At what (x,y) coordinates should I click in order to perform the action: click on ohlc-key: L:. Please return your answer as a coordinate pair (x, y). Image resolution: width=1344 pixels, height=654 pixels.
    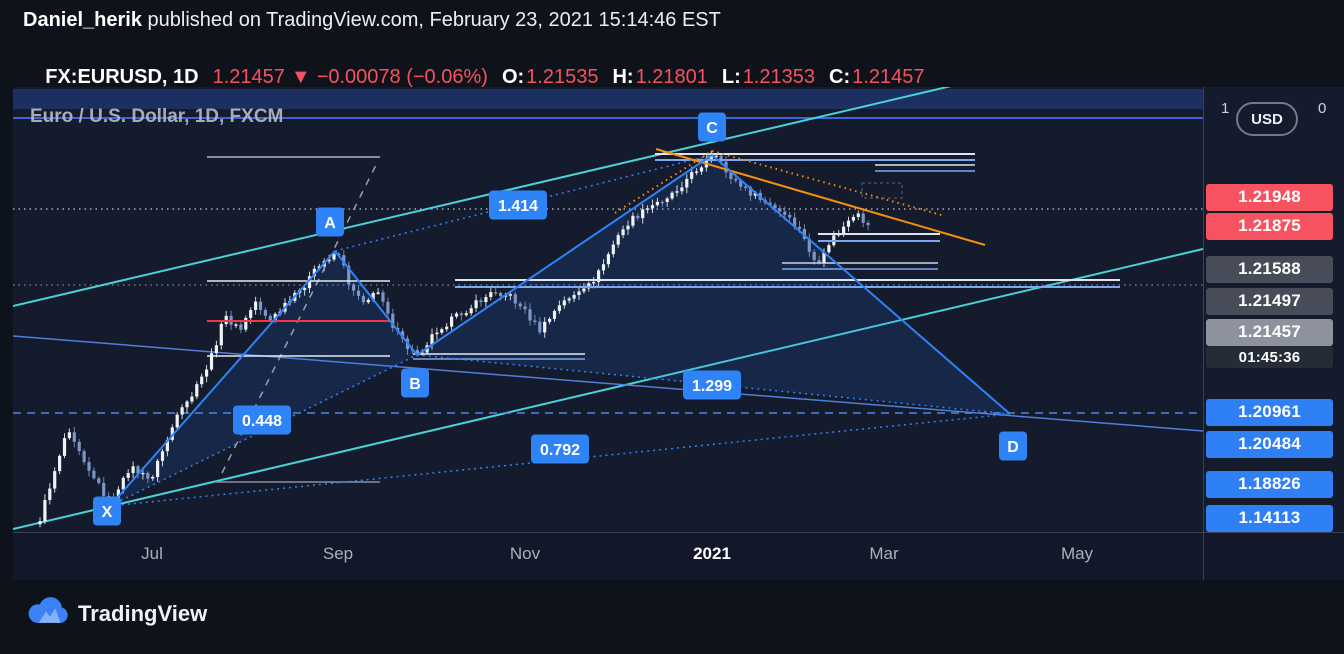
    Looking at the image, I should click on (731, 77).